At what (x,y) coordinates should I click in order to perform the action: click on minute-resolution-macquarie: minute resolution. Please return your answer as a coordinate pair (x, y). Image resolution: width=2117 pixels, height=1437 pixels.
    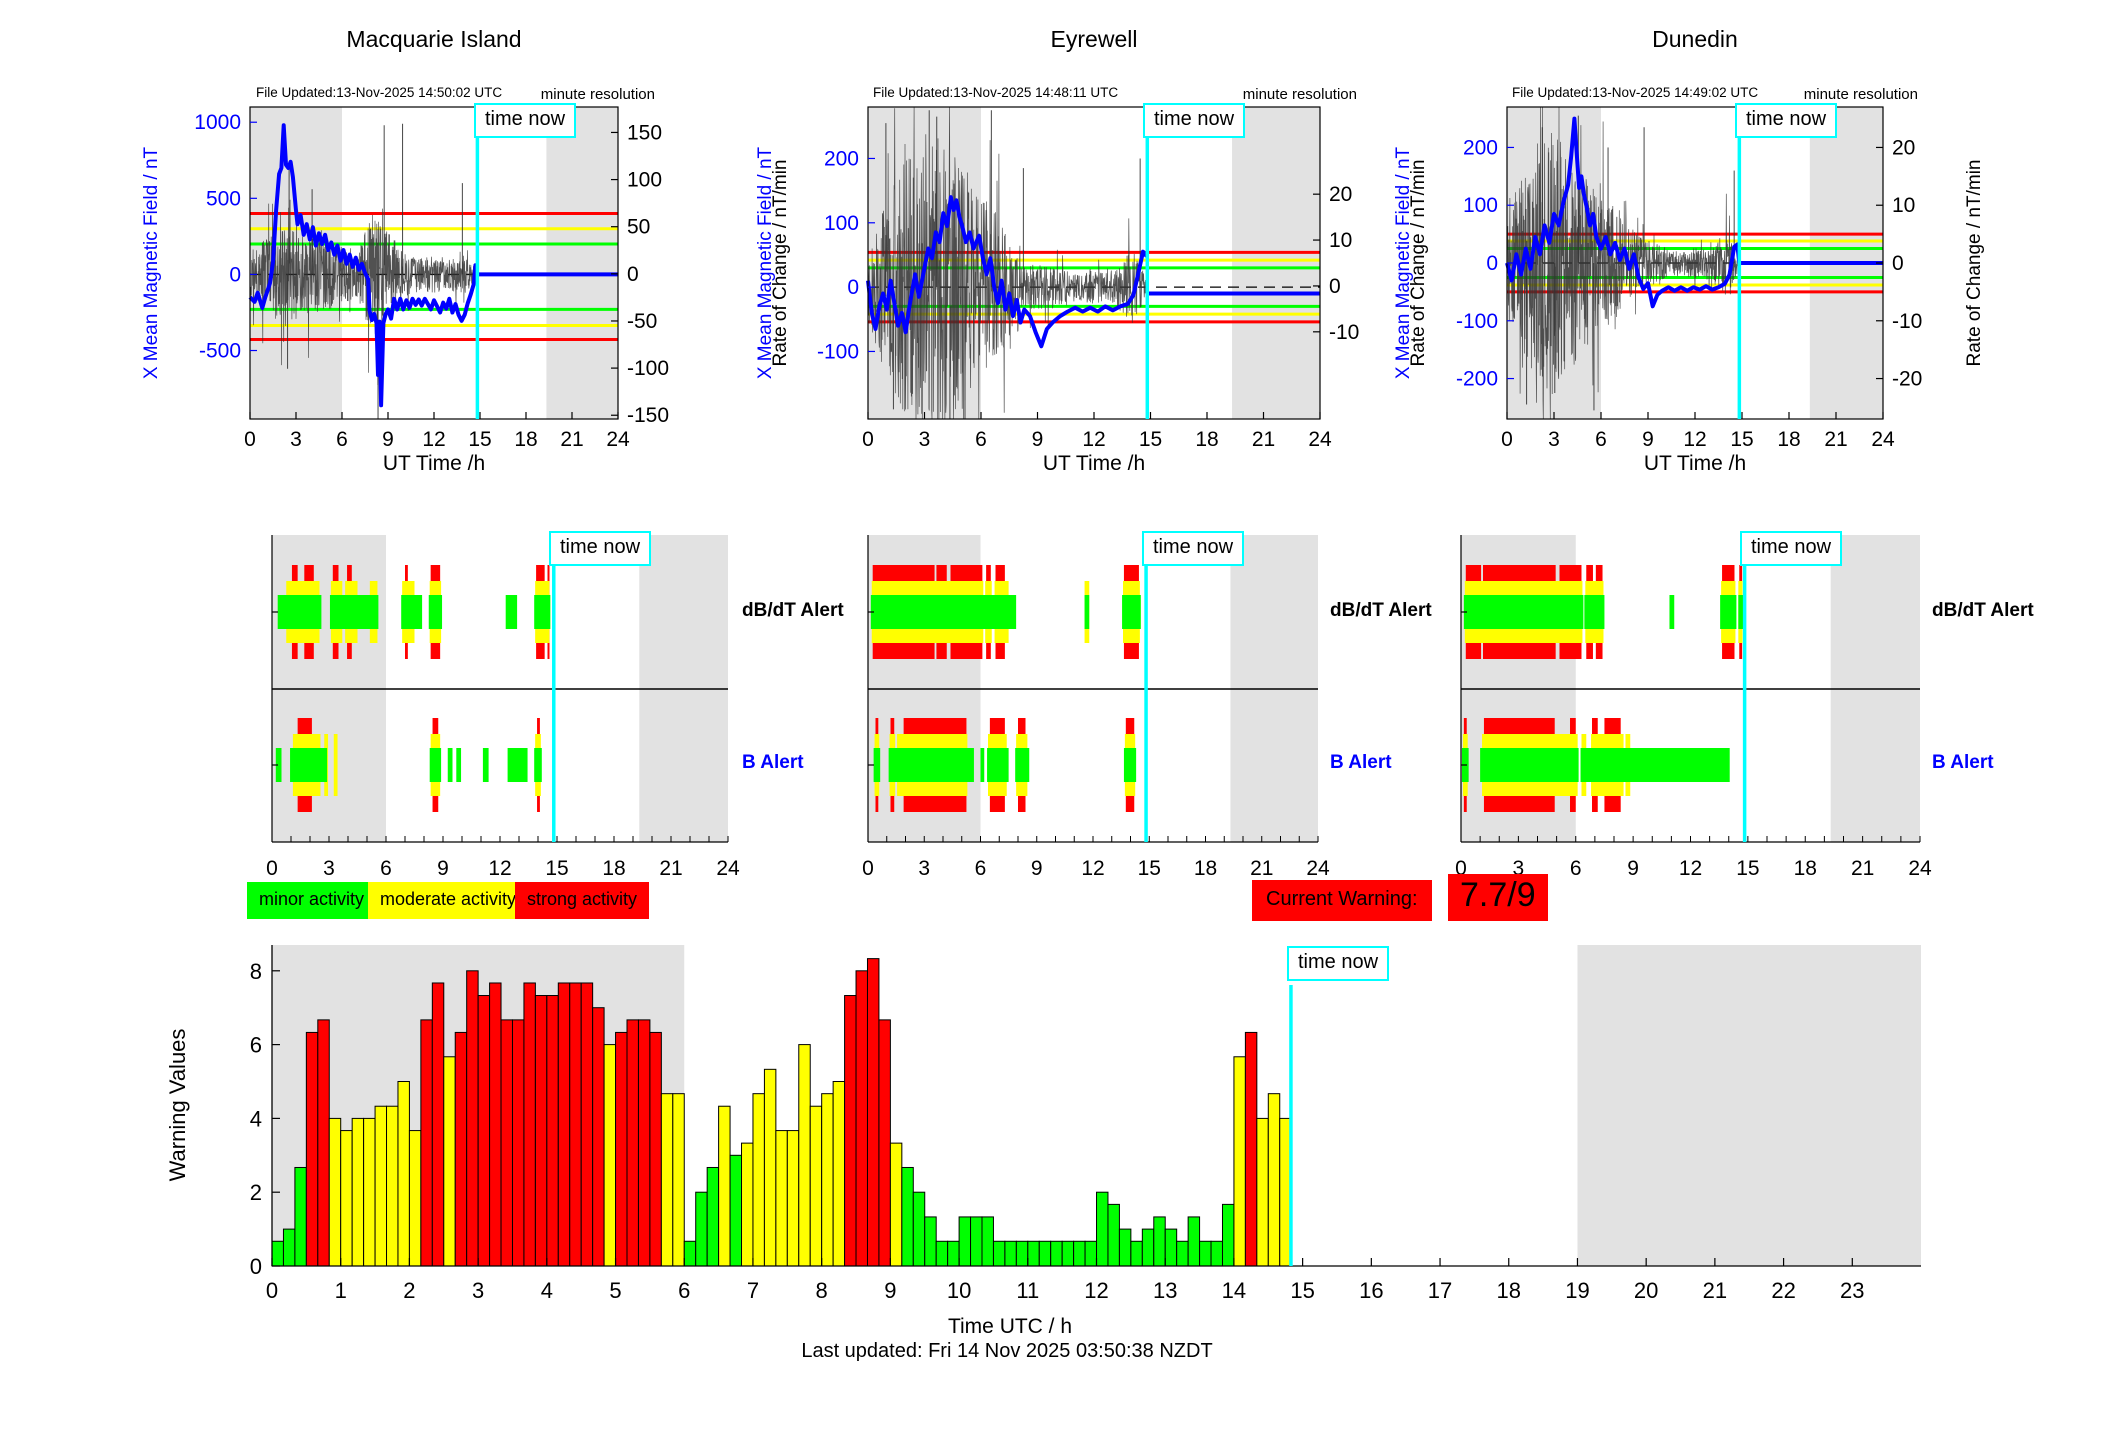
    Looking at the image, I should click on (597, 94).